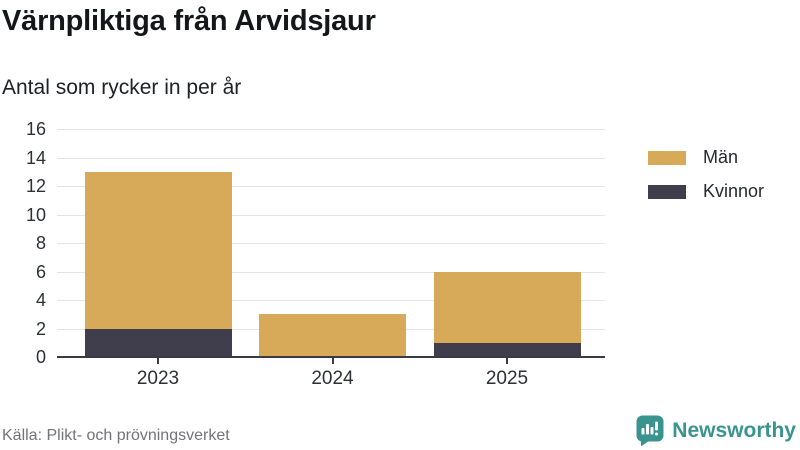 The image size is (800, 450). I want to click on y-tick-label: 12, so click(35, 186).